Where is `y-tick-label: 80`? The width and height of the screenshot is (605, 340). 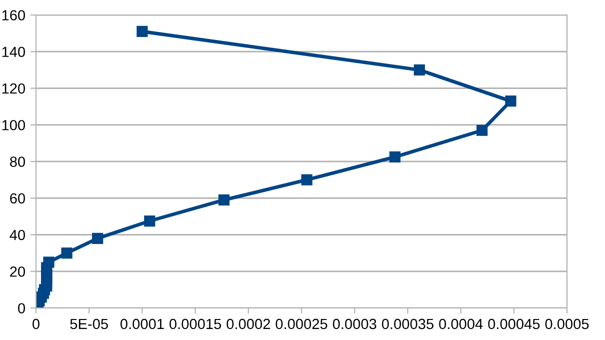
y-tick-label: 80 is located at coordinates (18, 161).